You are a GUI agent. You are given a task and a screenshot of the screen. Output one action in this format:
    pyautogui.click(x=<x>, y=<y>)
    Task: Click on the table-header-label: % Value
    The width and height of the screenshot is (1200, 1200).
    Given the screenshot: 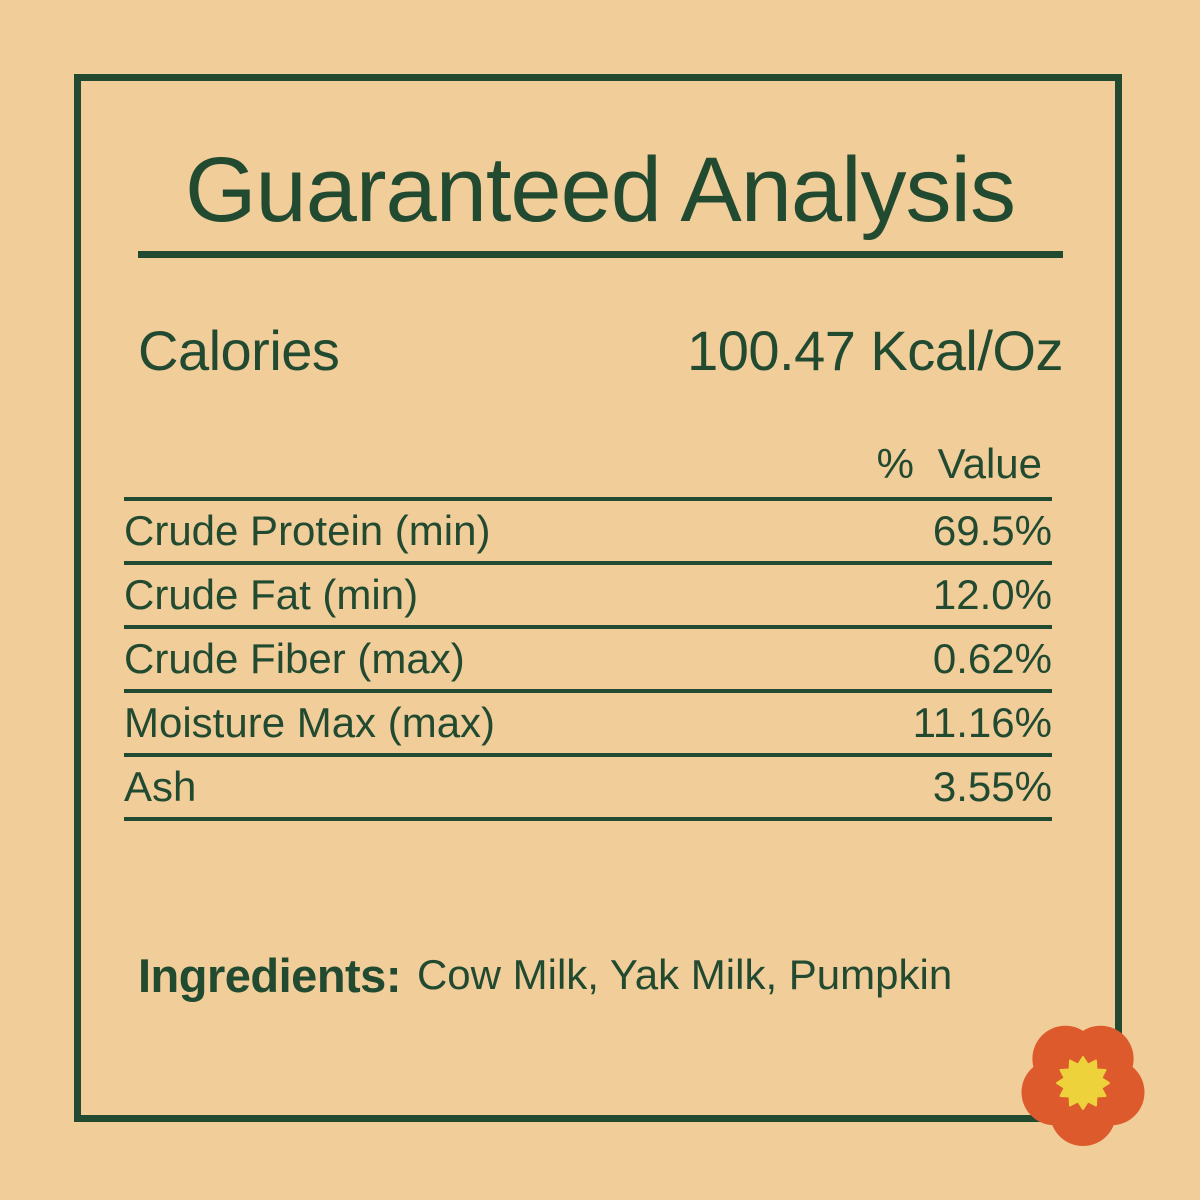 What is the action you would take?
    pyautogui.click(x=959, y=463)
    